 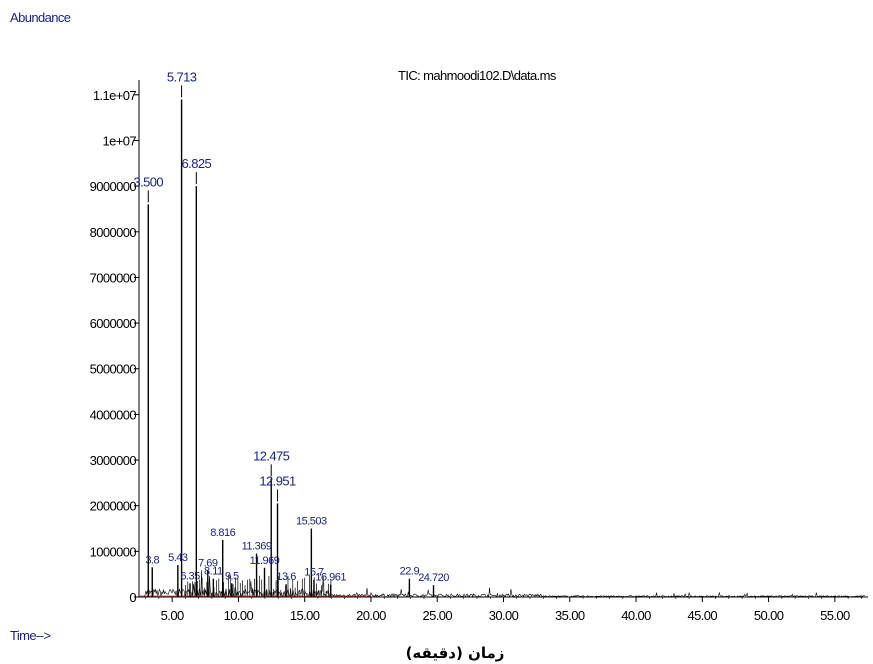 I want to click on x-tick-label: 50.00, so click(x=769, y=615).